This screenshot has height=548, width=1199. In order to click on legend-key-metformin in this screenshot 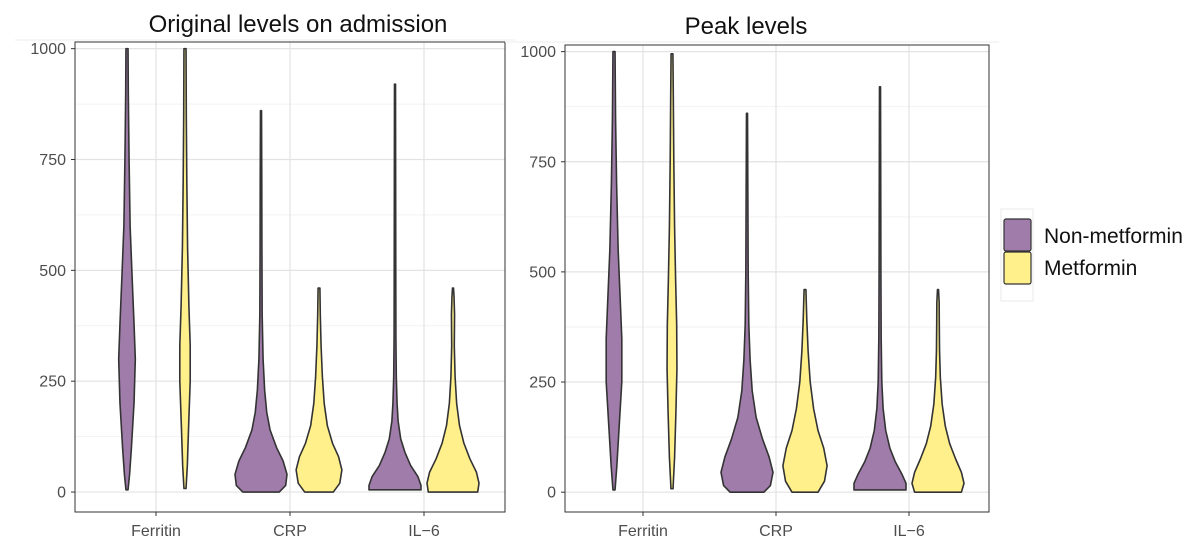, I will do `click(1017, 268)`.